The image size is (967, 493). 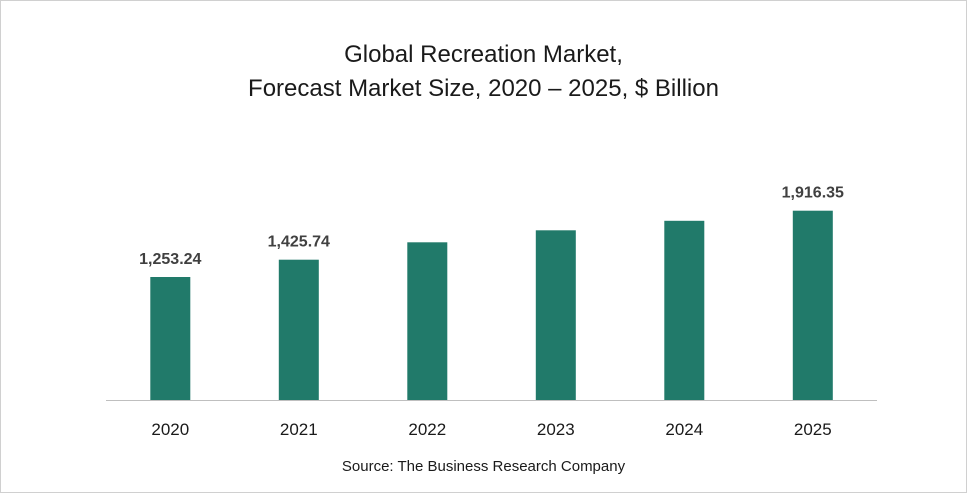 I want to click on x-tick-label-2023: 2023, so click(x=556, y=429).